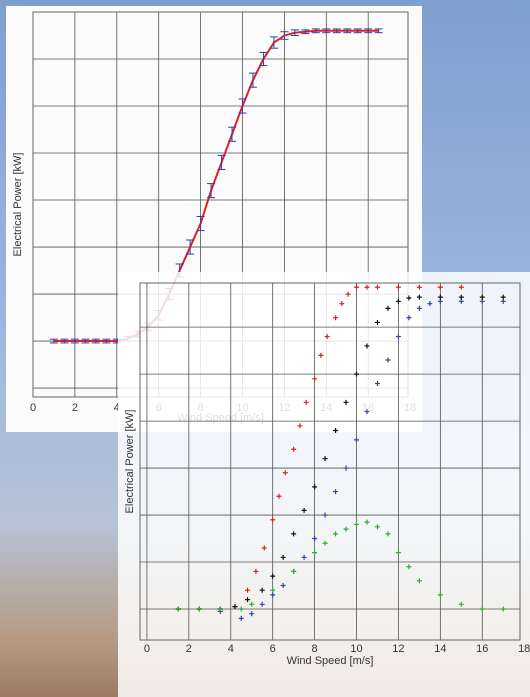 The width and height of the screenshot is (530, 697). I want to click on x-tick-label: 16, so click(482, 649).